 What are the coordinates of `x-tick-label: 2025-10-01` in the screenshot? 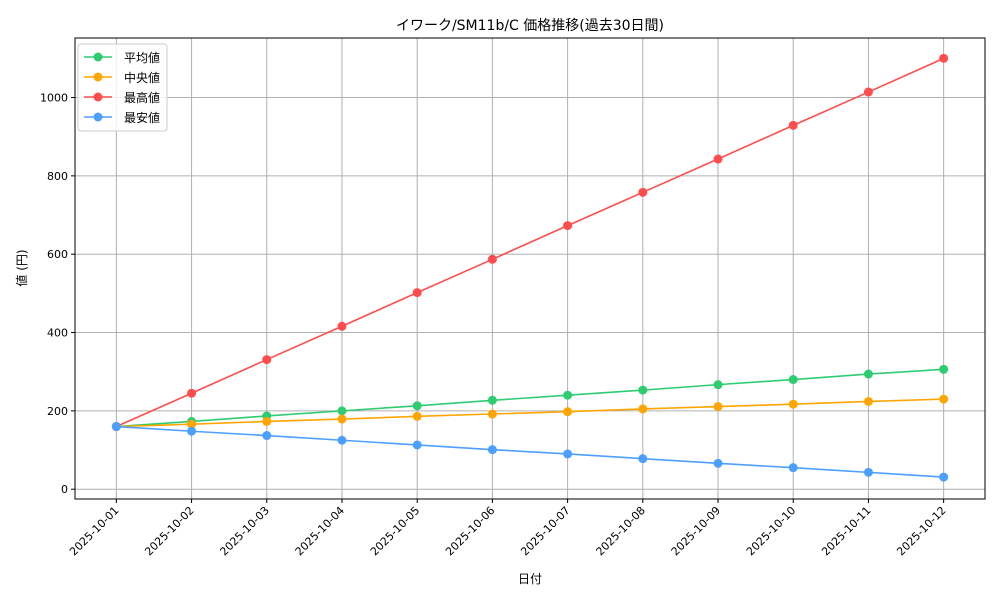 It's located at (94, 531).